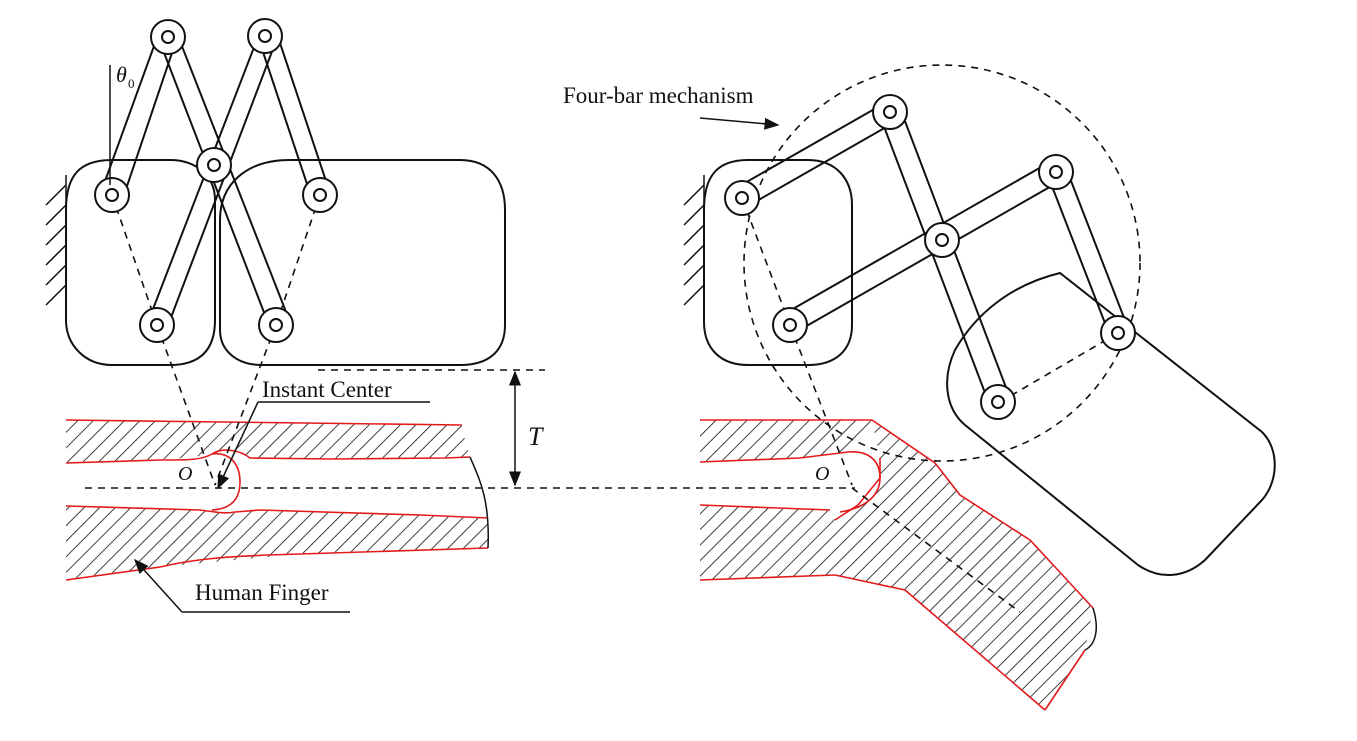  What do you see at coordinates (268, 441) in the screenshot?
I see `left-finger-upper-hatch` at bounding box center [268, 441].